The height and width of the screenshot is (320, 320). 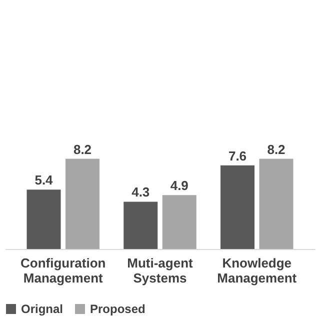 What do you see at coordinates (63, 271) in the screenshot?
I see `x-tick-label: Configuration Management` at bounding box center [63, 271].